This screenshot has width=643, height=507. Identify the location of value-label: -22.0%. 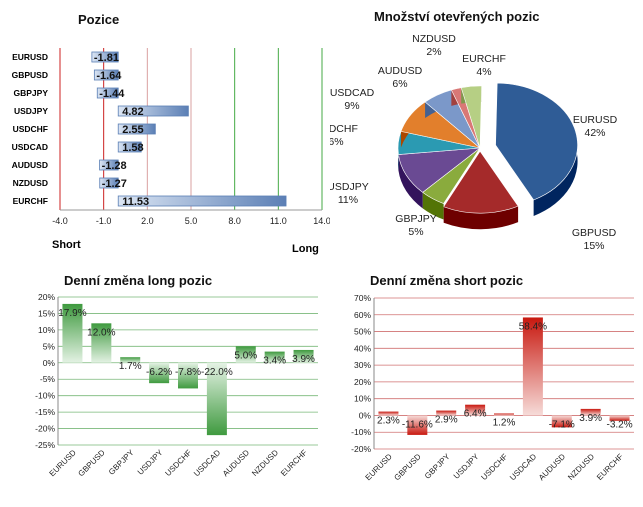
(217, 372).